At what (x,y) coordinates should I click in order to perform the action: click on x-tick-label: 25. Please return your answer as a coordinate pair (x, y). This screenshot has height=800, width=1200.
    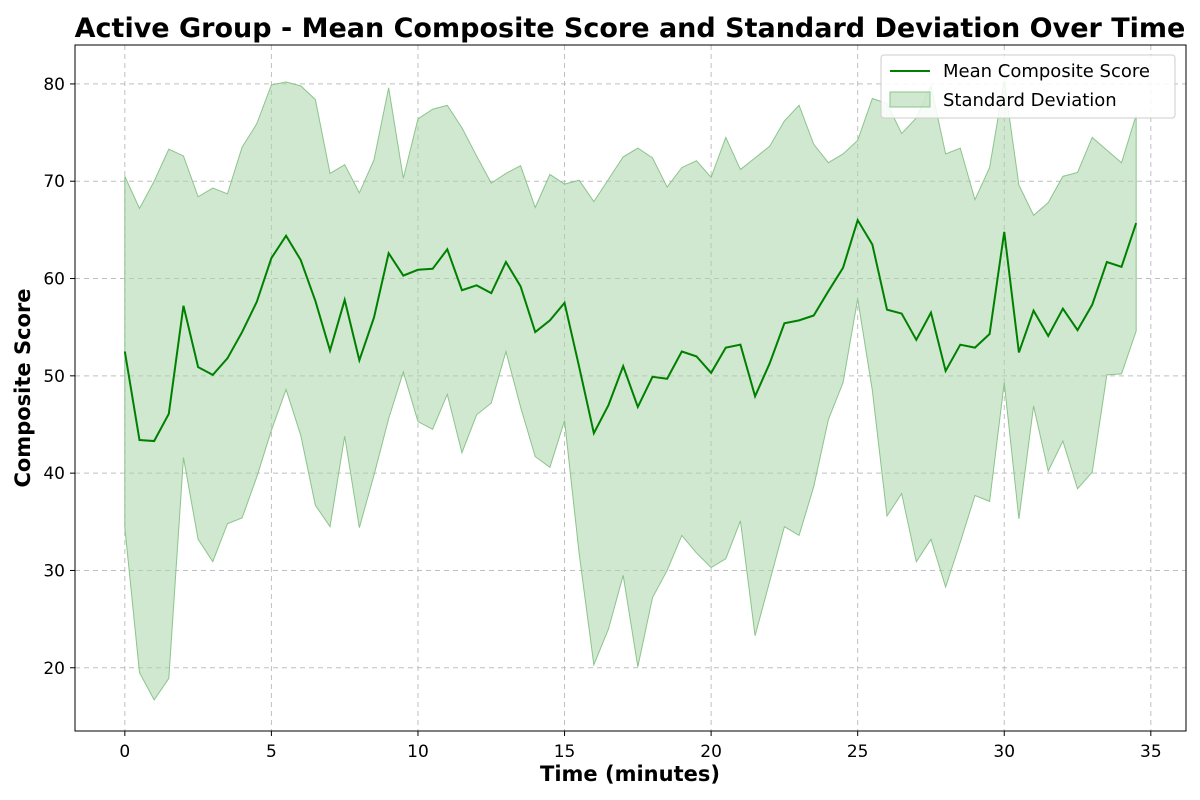
    Looking at the image, I should click on (858, 752).